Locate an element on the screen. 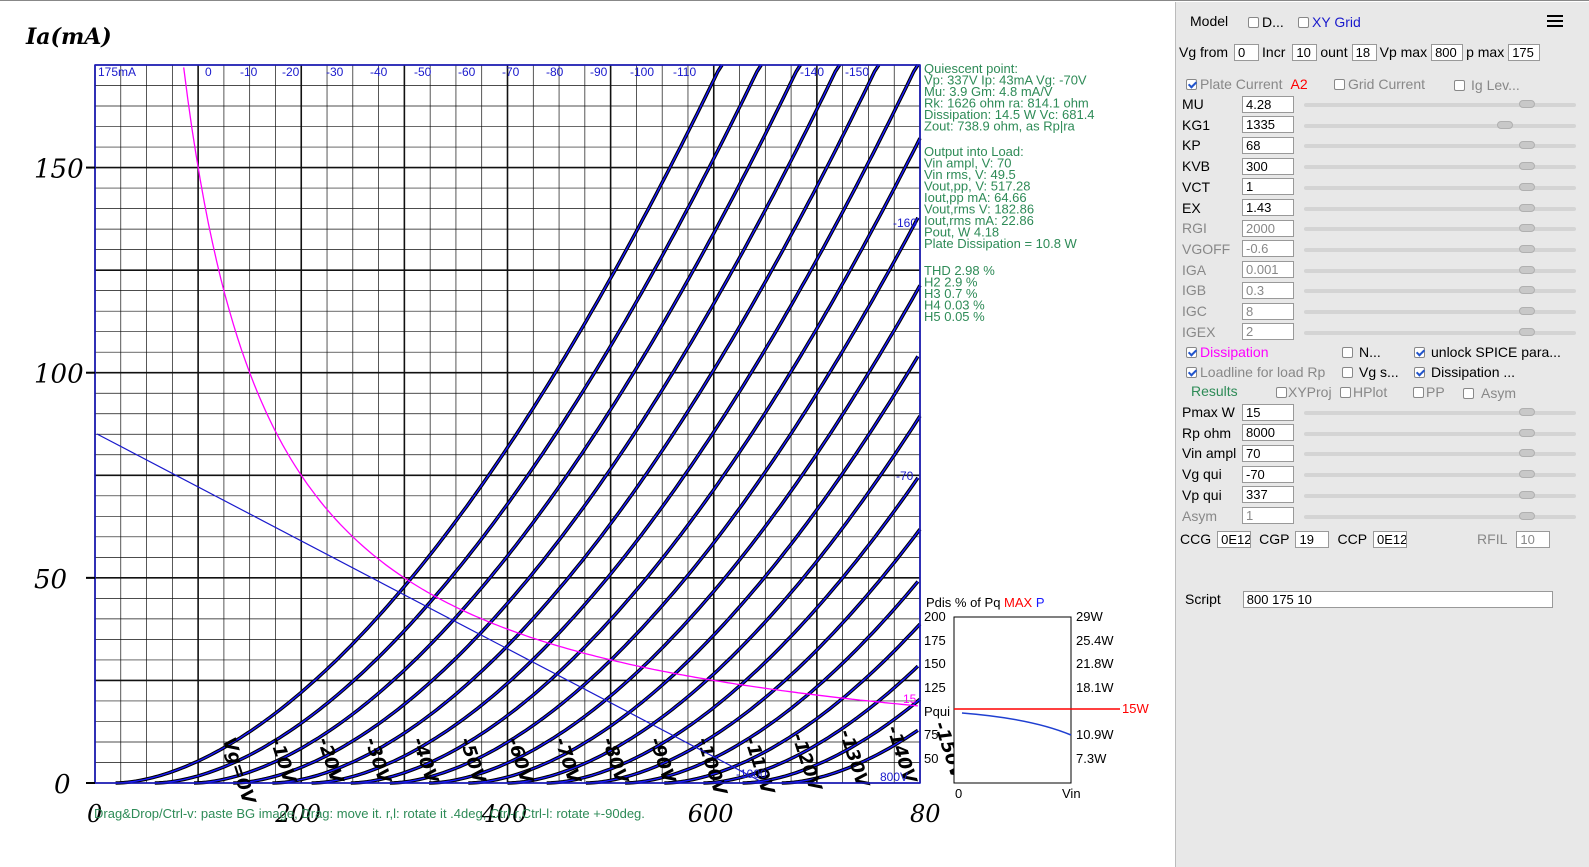  d-checkbox is located at coordinates (1253, 22).